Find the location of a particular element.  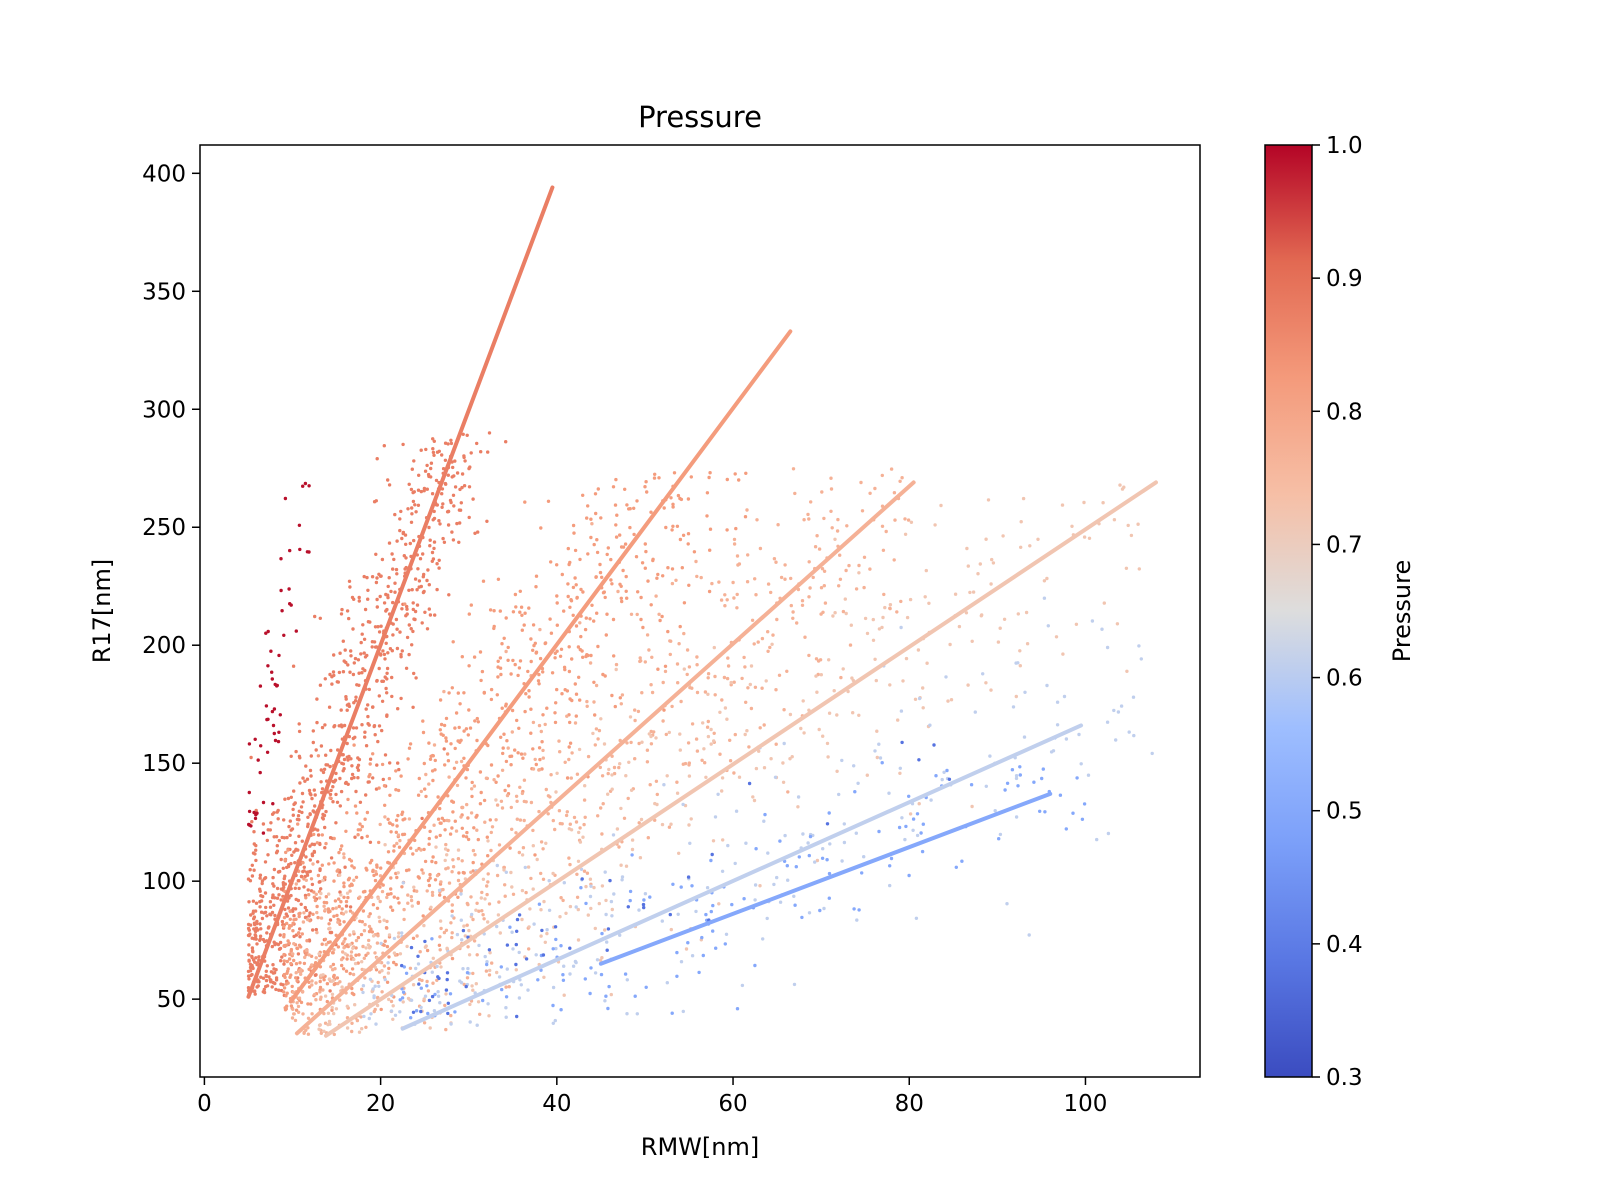

colorbar-tick-label: 0.6 is located at coordinates (1344, 679).